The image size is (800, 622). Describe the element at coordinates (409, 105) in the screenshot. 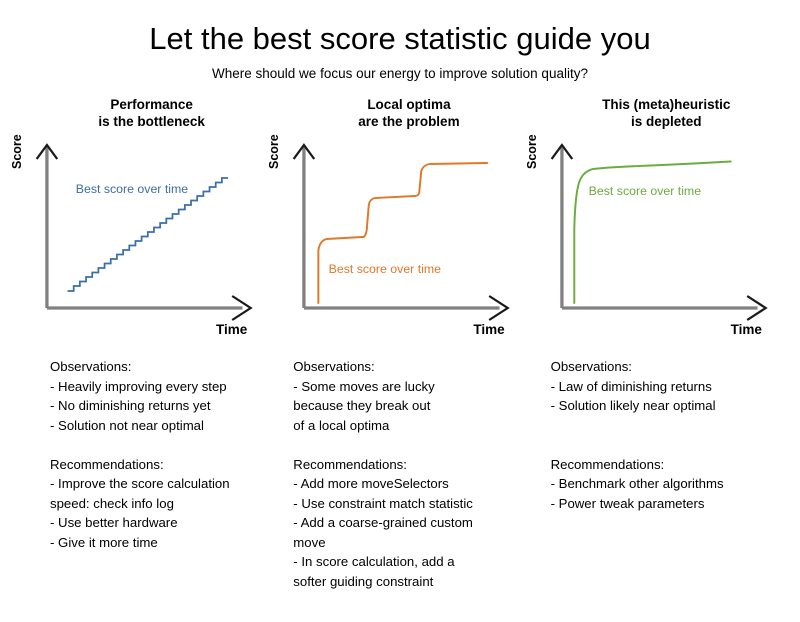

I see `chart-heading-line-1: Local optima` at that location.